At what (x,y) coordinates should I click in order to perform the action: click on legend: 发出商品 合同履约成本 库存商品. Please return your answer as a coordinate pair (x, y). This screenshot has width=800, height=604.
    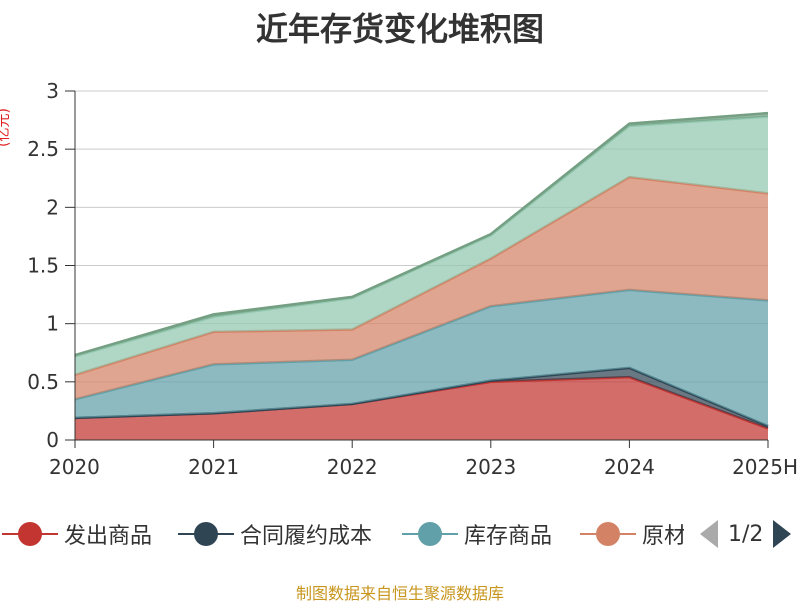
    Looking at the image, I should click on (400, 534).